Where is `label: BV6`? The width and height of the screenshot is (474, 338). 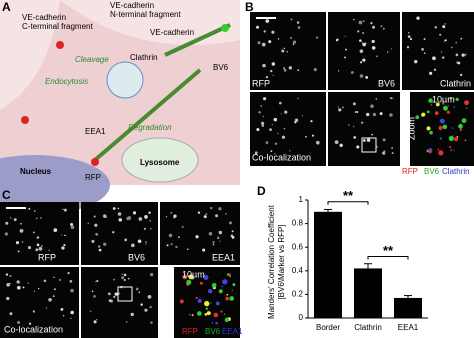 label: BV6 is located at coordinates (221, 67).